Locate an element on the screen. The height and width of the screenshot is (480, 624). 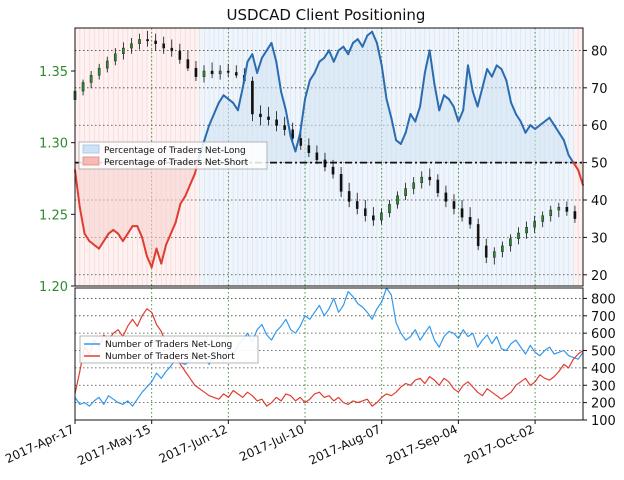
date-tick-label: 2017-Aug-07 is located at coordinates (345, 445).